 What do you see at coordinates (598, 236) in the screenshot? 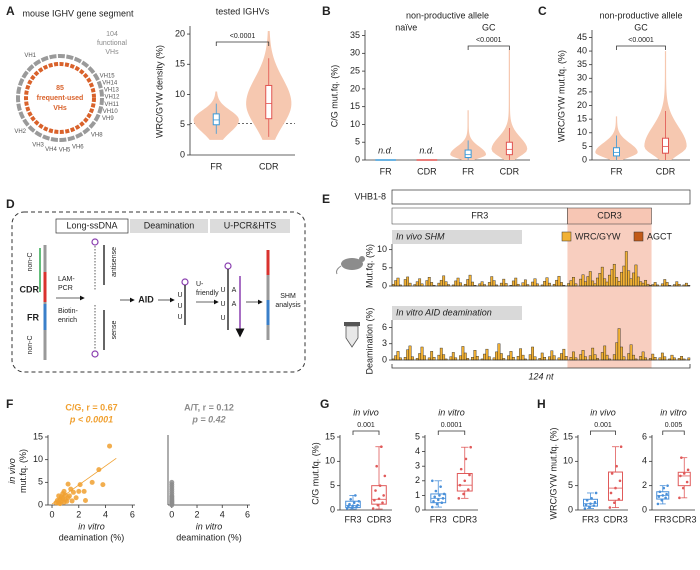
I see `legend-label: WRC/GYW` at bounding box center [598, 236].